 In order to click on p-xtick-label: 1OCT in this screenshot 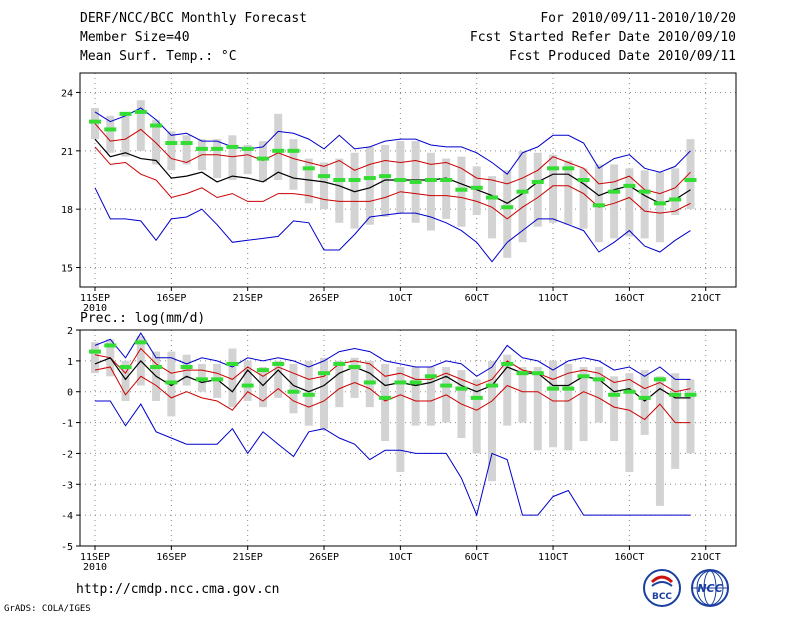, I will do `click(400, 557)`.